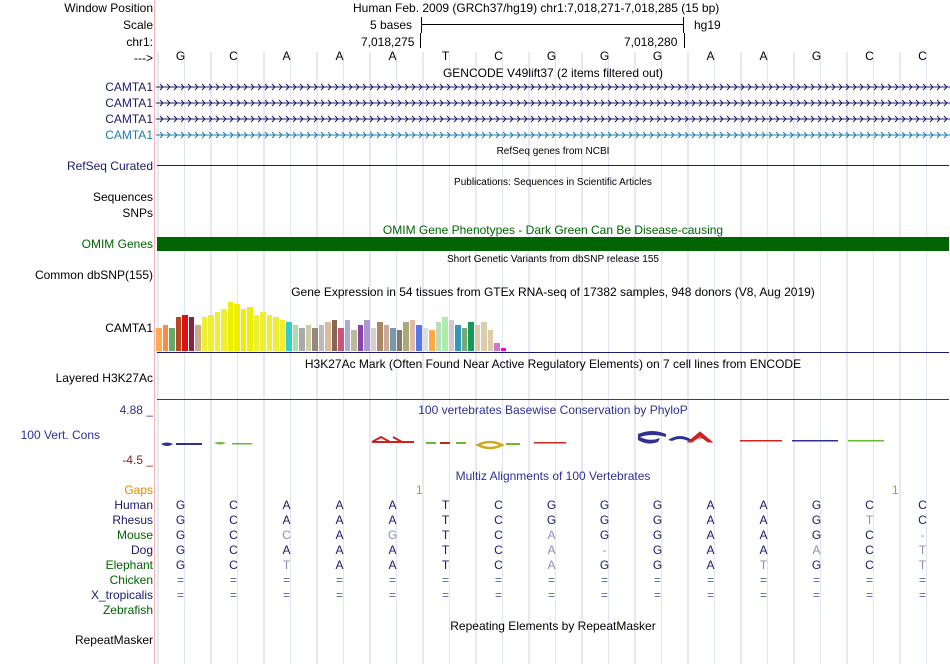 Image resolution: width=950 pixels, height=664 pixels. I want to click on conservation-label: 100 Vert. Cons, so click(60, 435).